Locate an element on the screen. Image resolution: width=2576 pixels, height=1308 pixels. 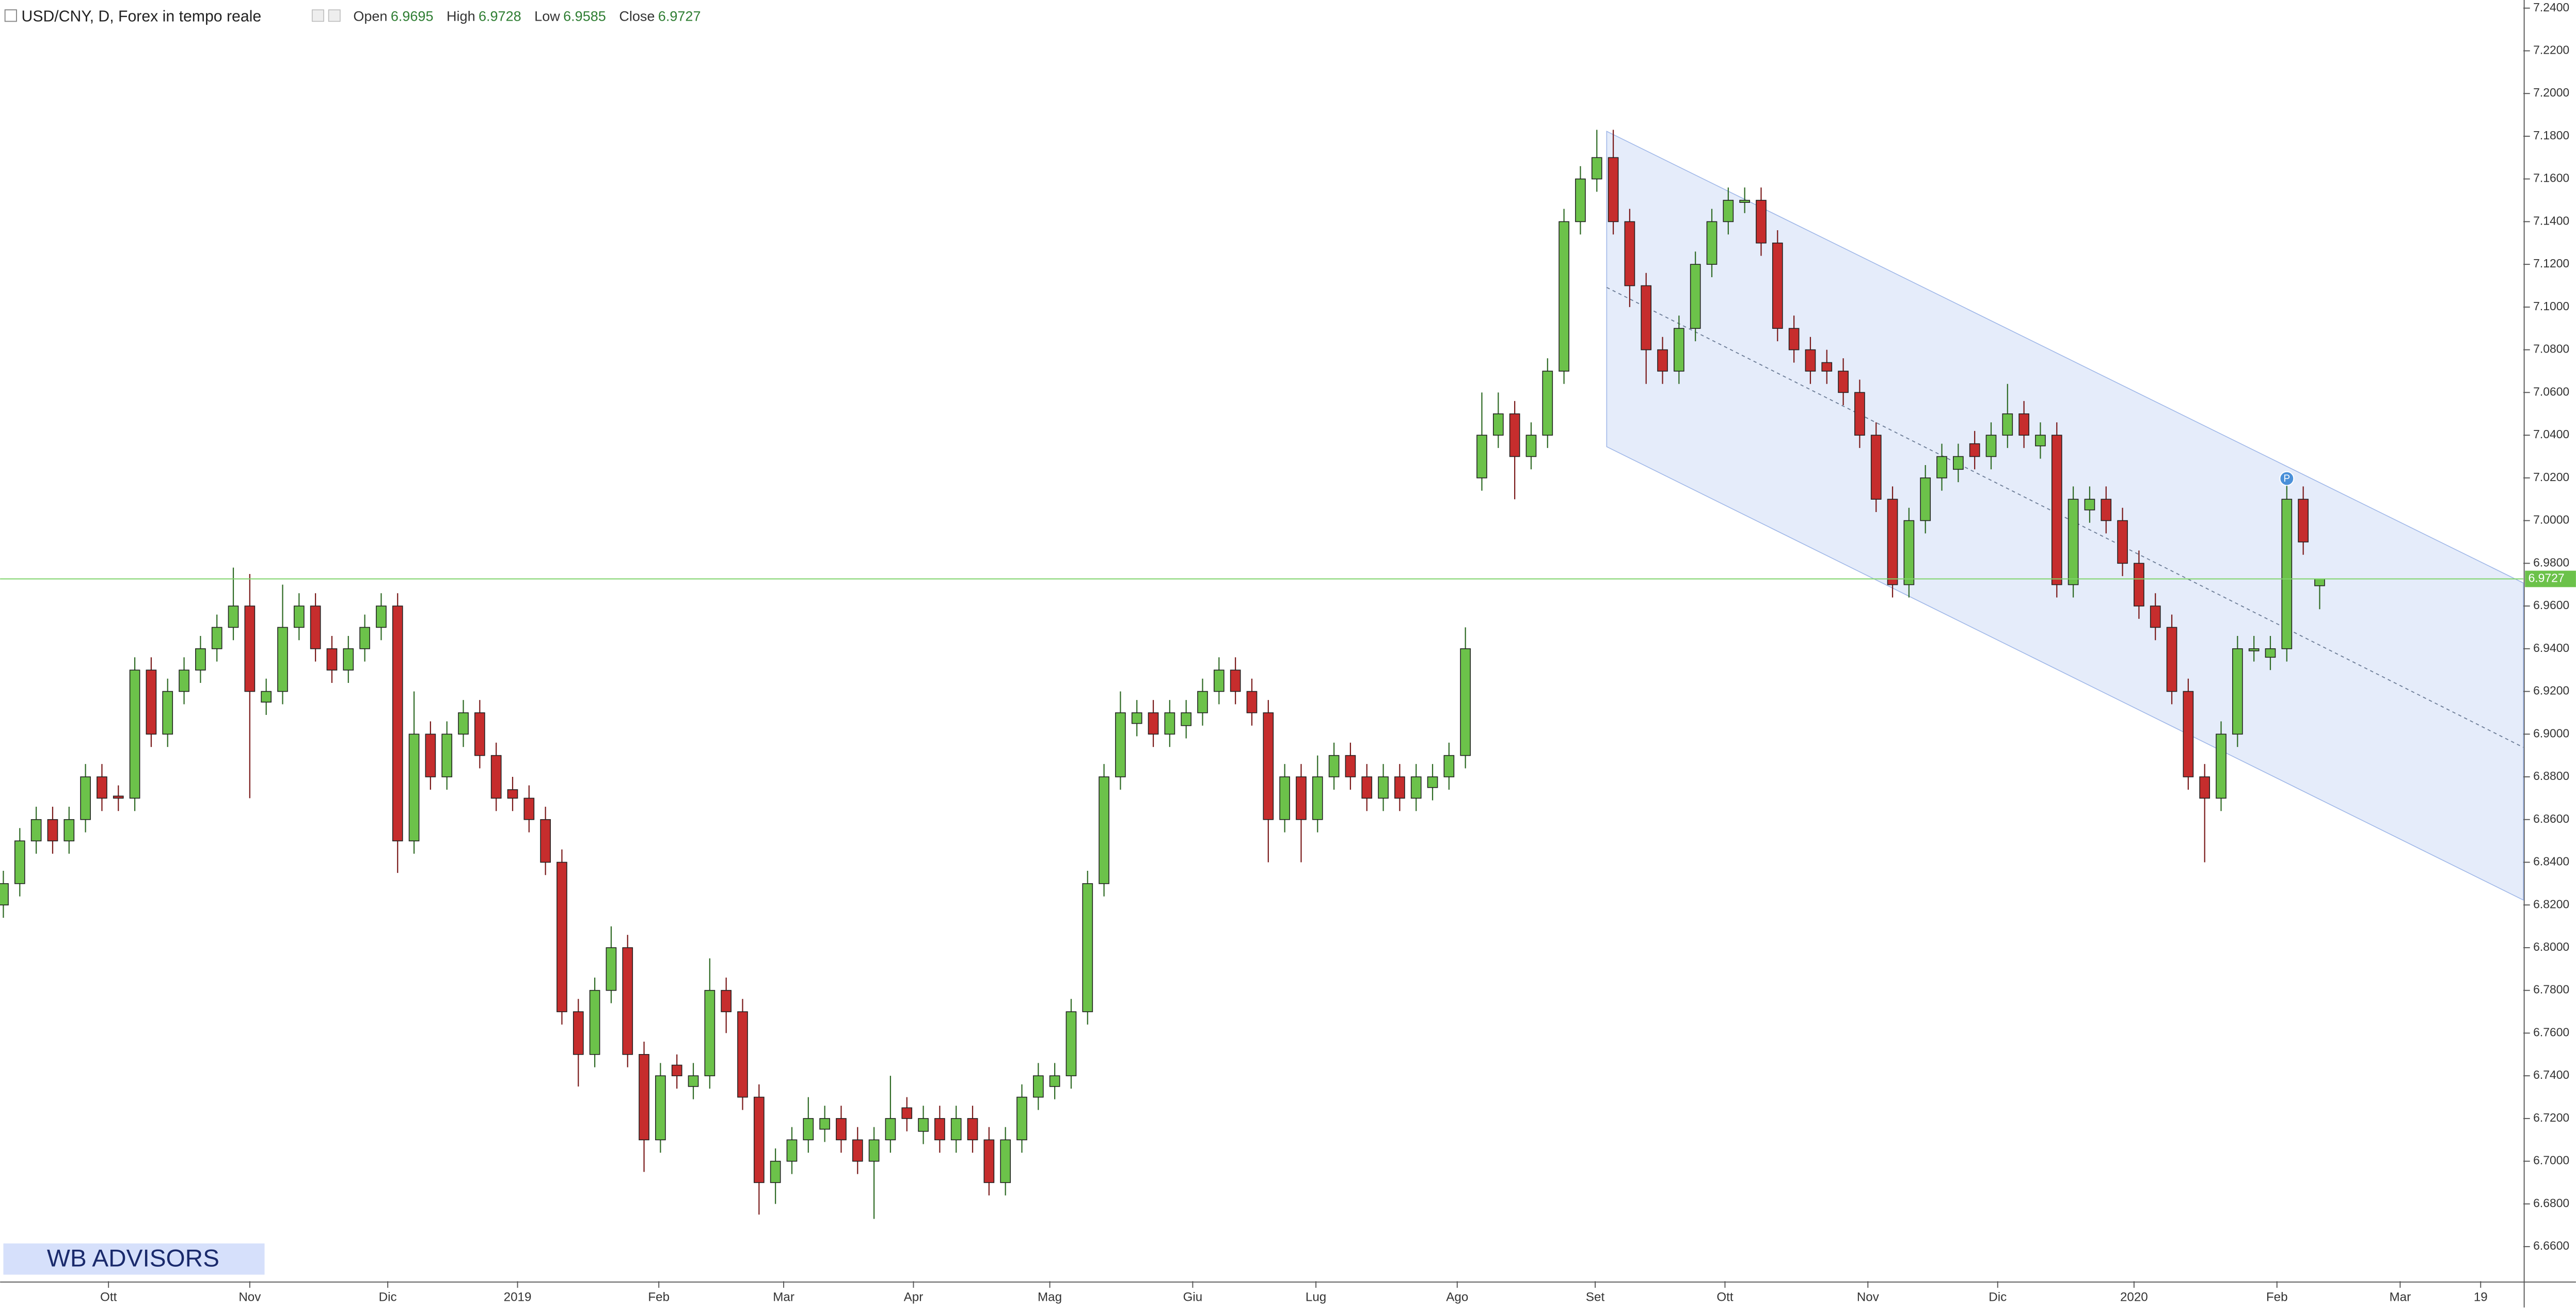
y-tick-label: 6.9400 is located at coordinates (2551, 648).